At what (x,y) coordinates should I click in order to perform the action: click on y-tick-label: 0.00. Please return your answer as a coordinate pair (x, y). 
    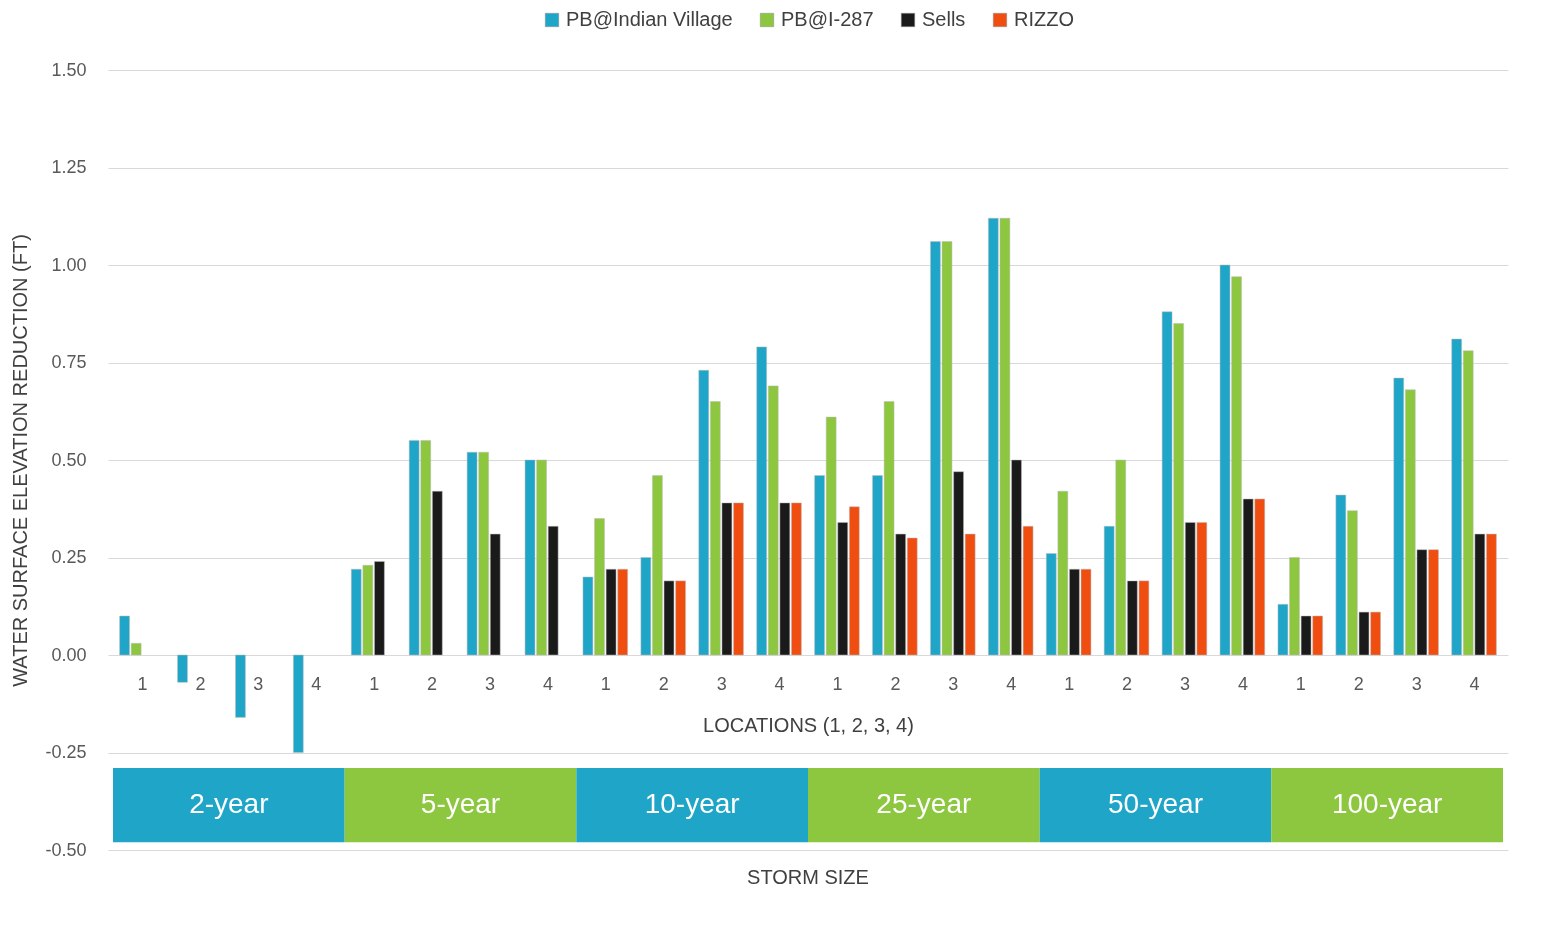
    Looking at the image, I should click on (69, 654).